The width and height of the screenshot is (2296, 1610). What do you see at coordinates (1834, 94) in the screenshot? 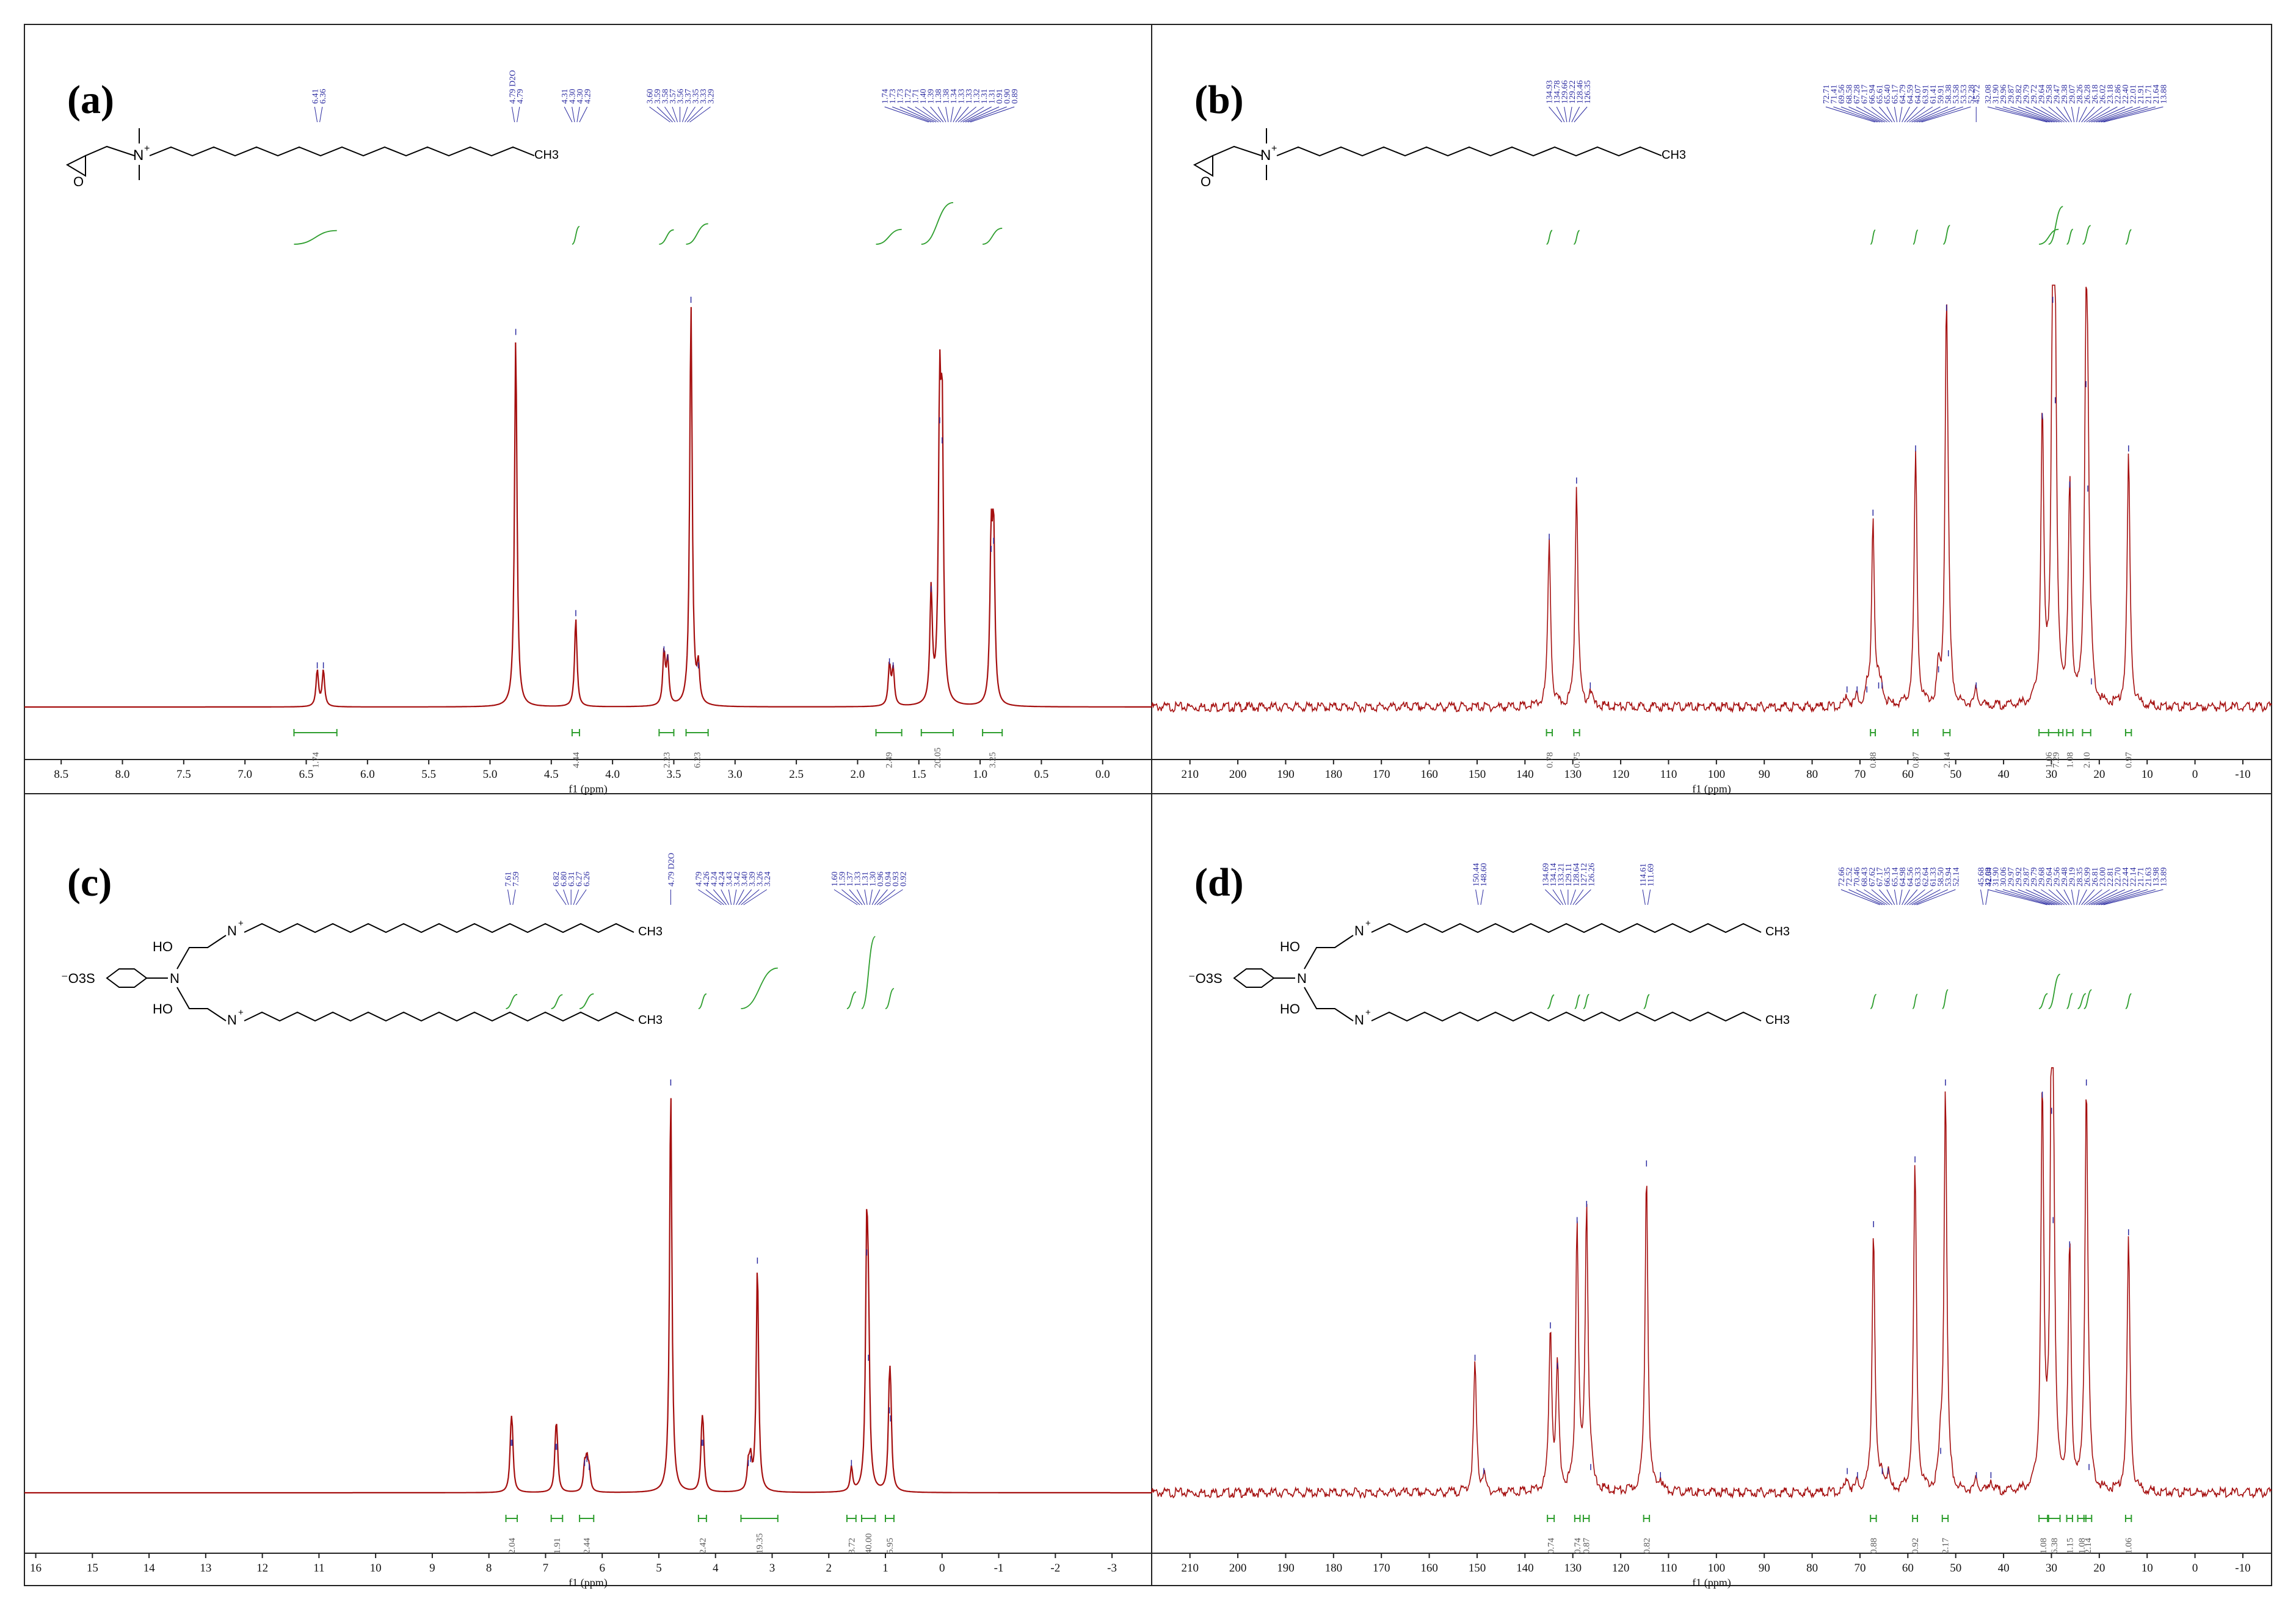
I see `peak-label: 71.41` at bounding box center [1834, 94].